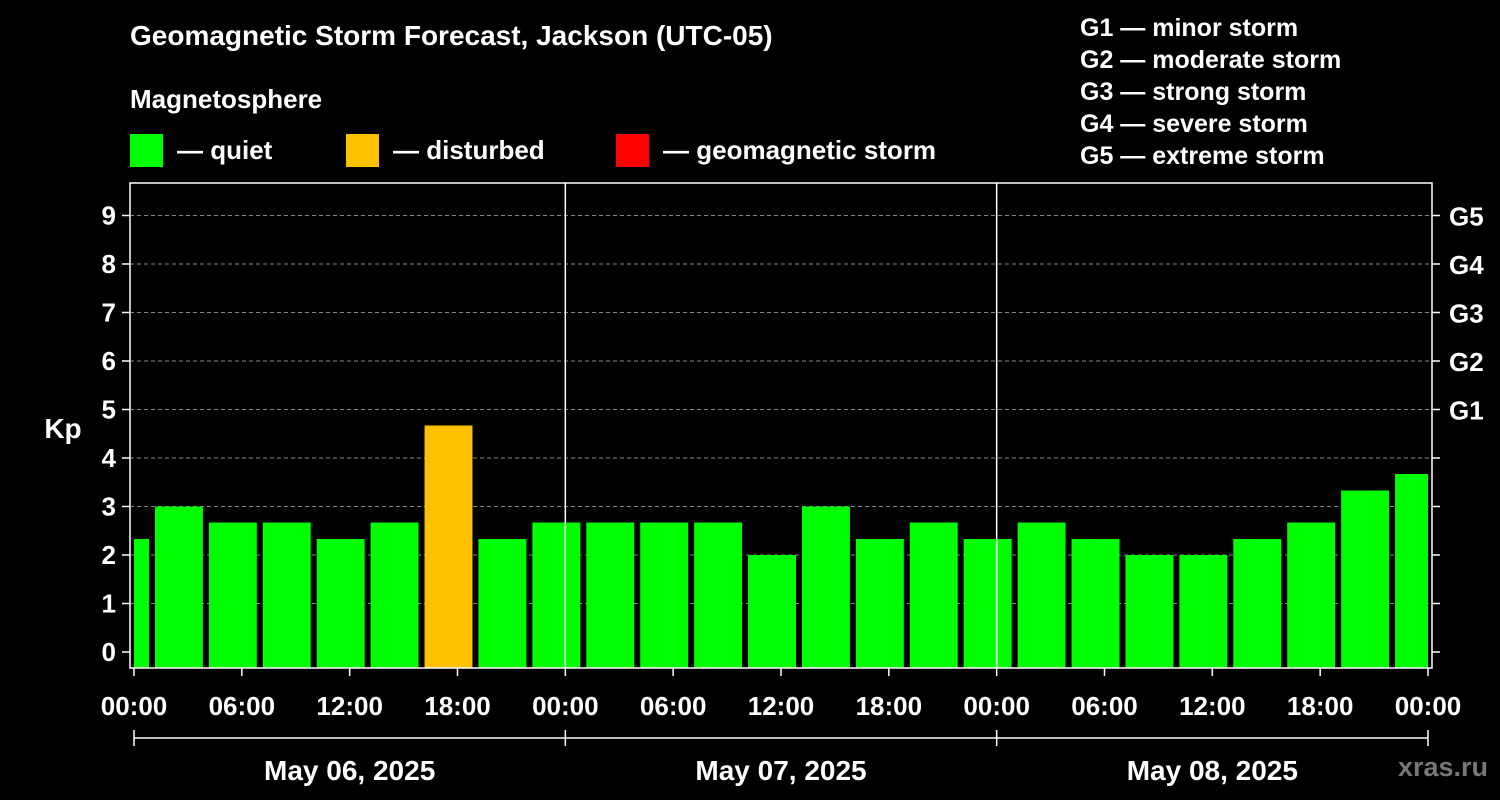  I want to click on g-scale-g3: G3 — strong storm, so click(1193, 92).